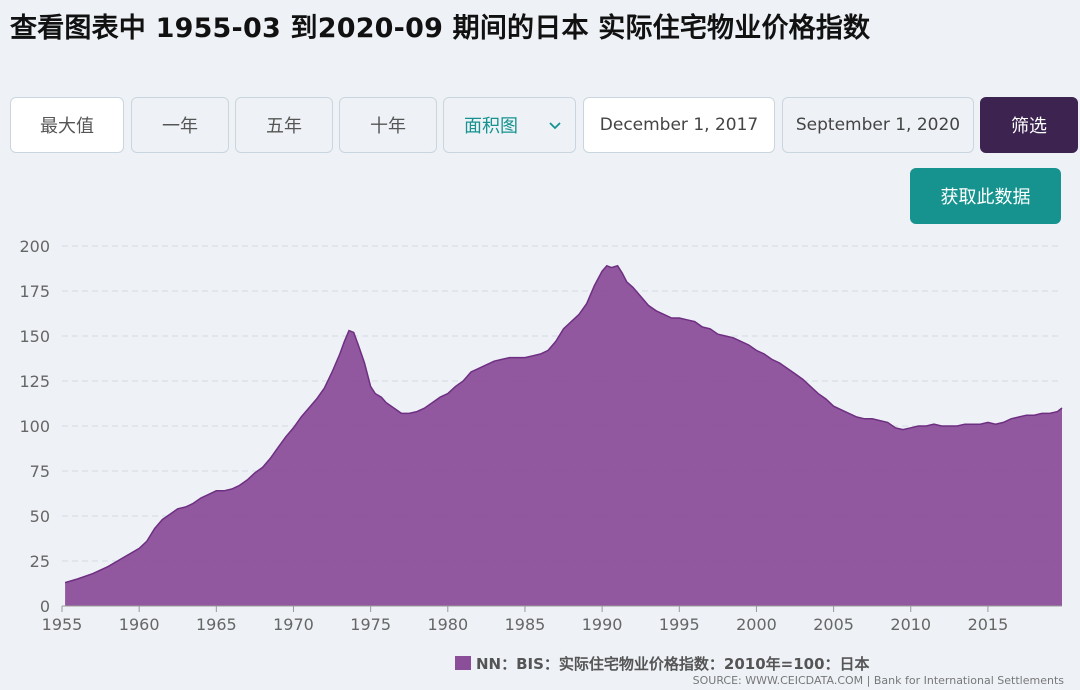 The image size is (1080, 690). What do you see at coordinates (463, 663) in the screenshot?
I see `legend-swatch` at bounding box center [463, 663].